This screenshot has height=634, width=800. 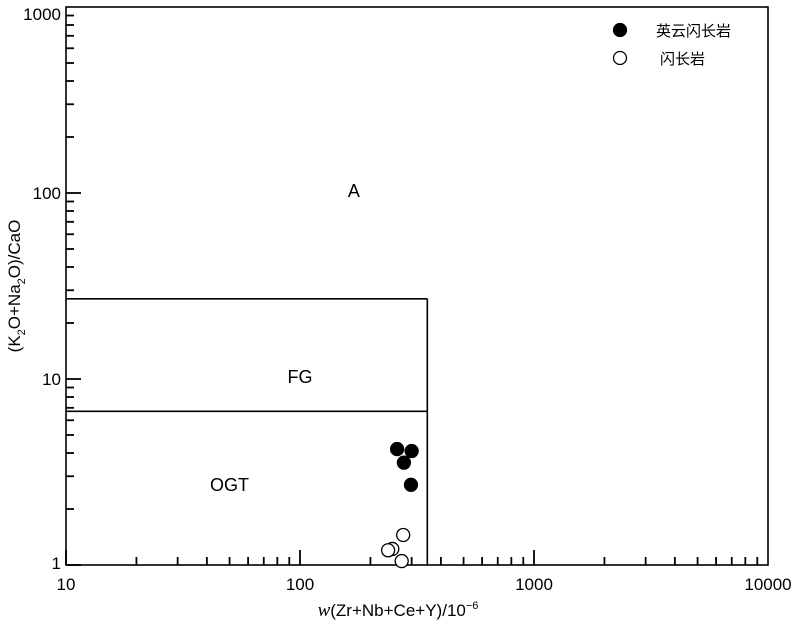 What do you see at coordinates (56, 563) in the screenshot?
I see `y-tick-label: 1` at bounding box center [56, 563].